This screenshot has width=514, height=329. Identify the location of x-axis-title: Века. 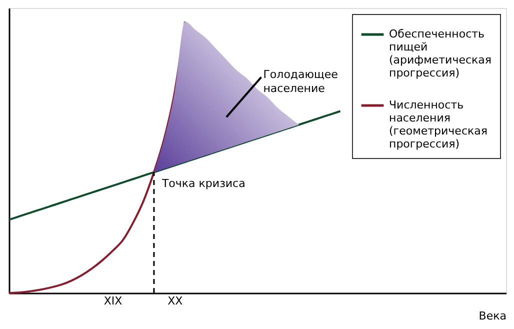
(492, 316).